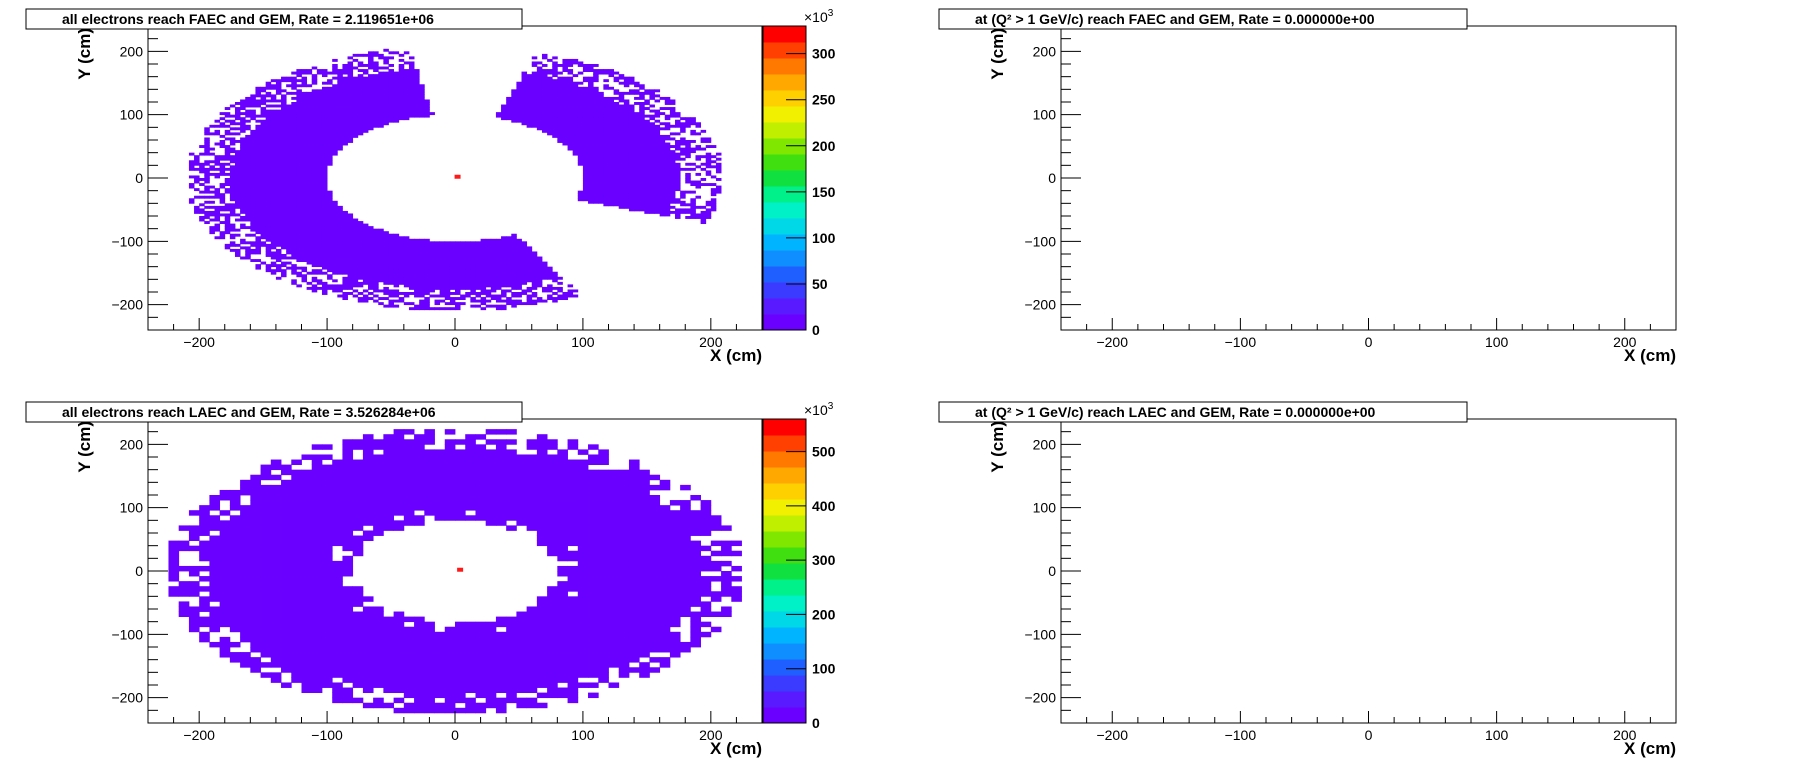 The height and width of the screenshot is (776, 1798). What do you see at coordinates (199, 342) in the screenshot?
I see `x-tick-label: −200` at bounding box center [199, 342].